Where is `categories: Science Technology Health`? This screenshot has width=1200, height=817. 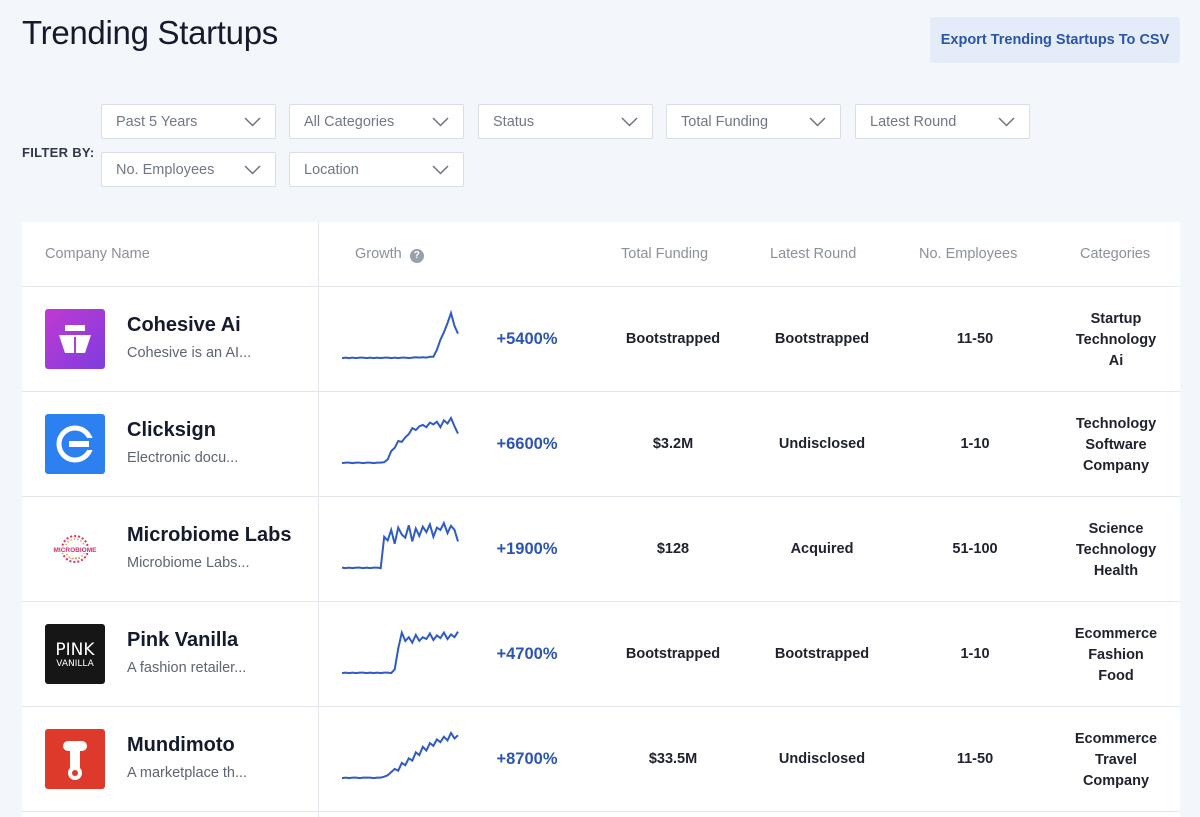
categories: Science Technology Health is located at coordinates (1116, 550).